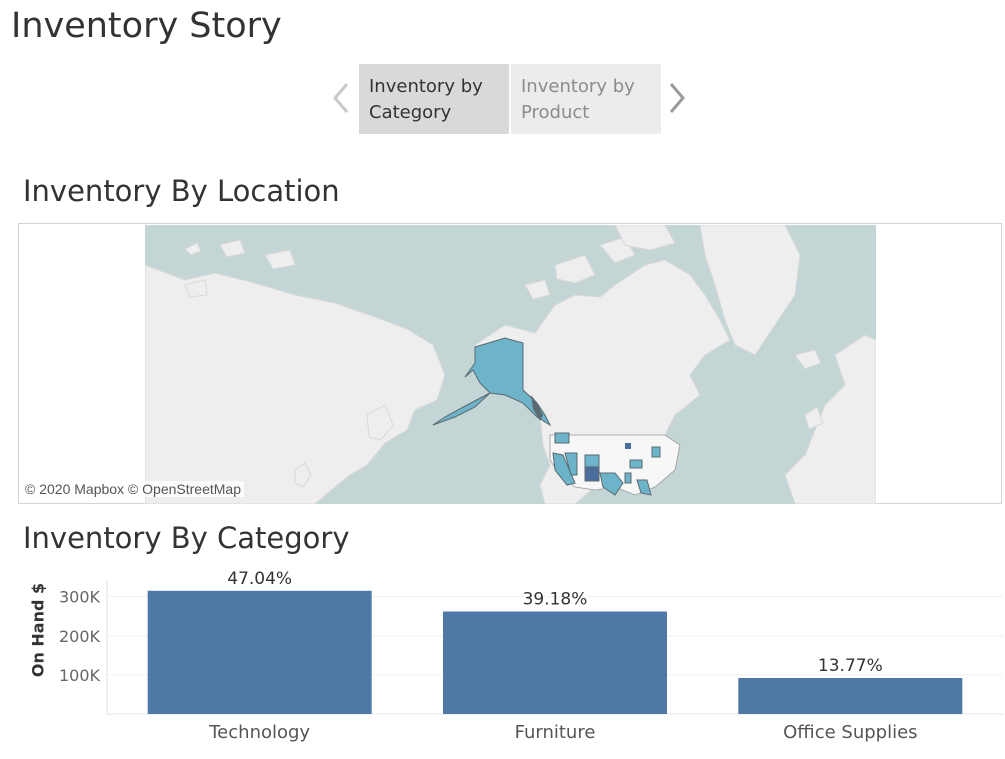  I want to click on y-tick-label: 200K, so click(80, 636).